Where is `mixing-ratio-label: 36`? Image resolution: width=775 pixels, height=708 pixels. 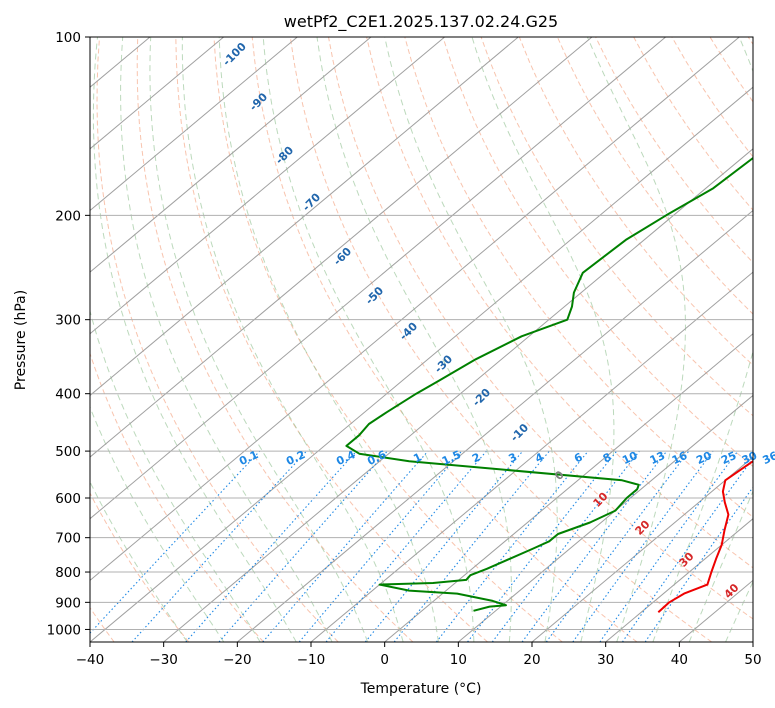 mixing-ratio-label: 36 is located at coordinates (768, 458).